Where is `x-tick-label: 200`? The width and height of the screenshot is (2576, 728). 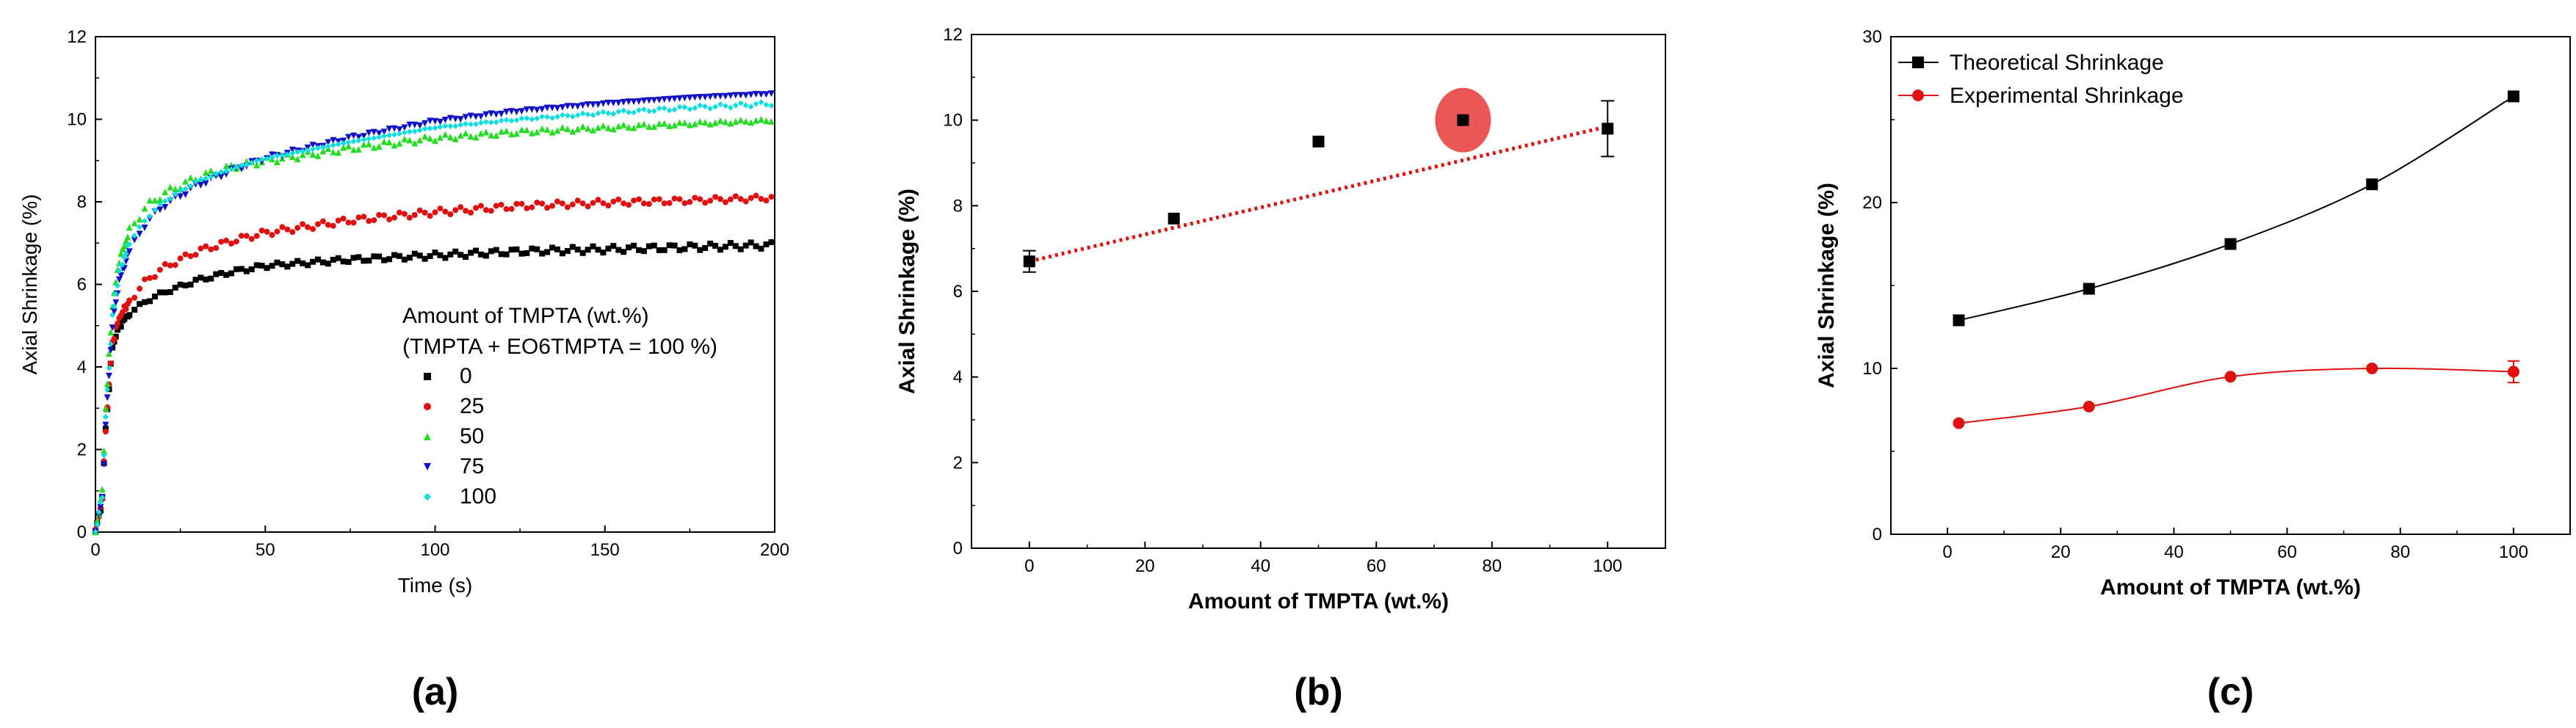 x-tick-label: 200 is located at coordinates (774, 550).